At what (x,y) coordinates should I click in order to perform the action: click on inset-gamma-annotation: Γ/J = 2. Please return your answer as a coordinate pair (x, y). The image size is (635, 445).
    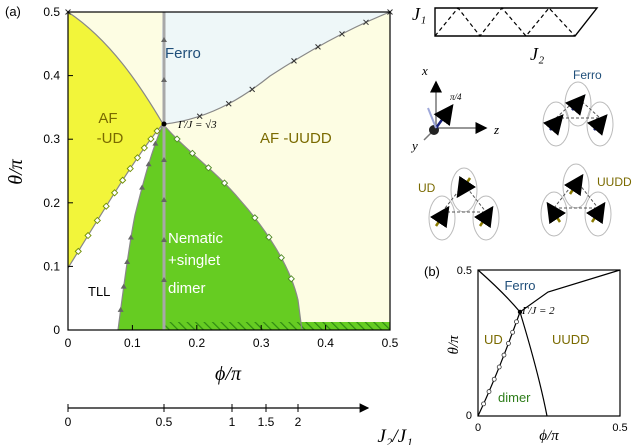
    Looking at the image, I should click on (538, 311).